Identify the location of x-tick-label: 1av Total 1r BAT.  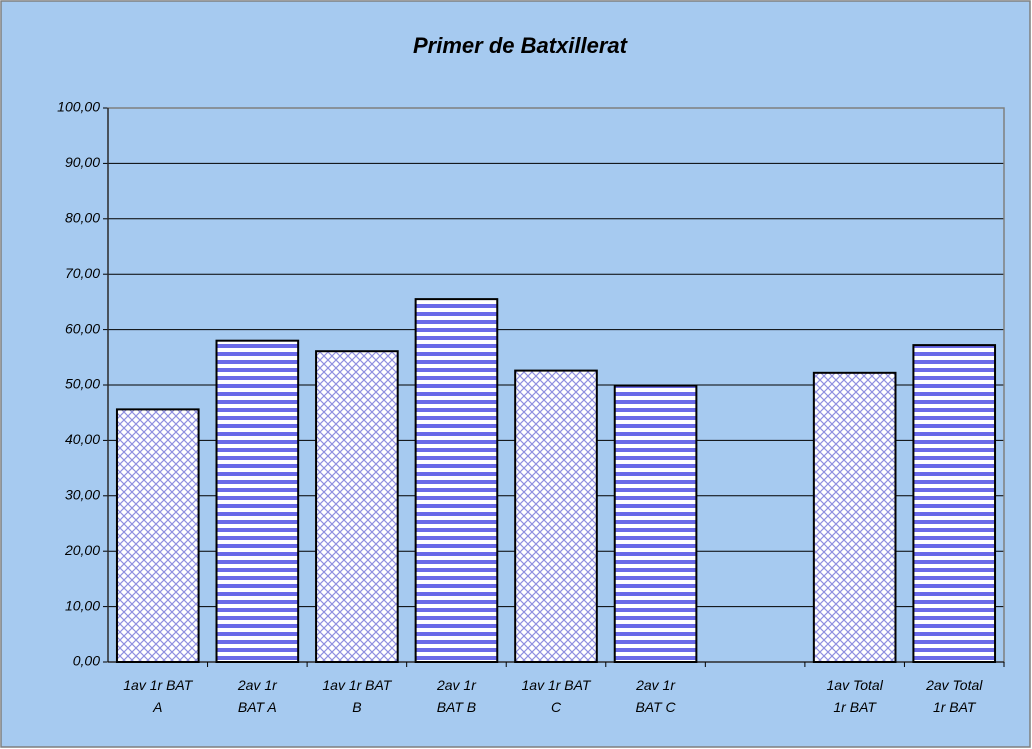
(854, 696).